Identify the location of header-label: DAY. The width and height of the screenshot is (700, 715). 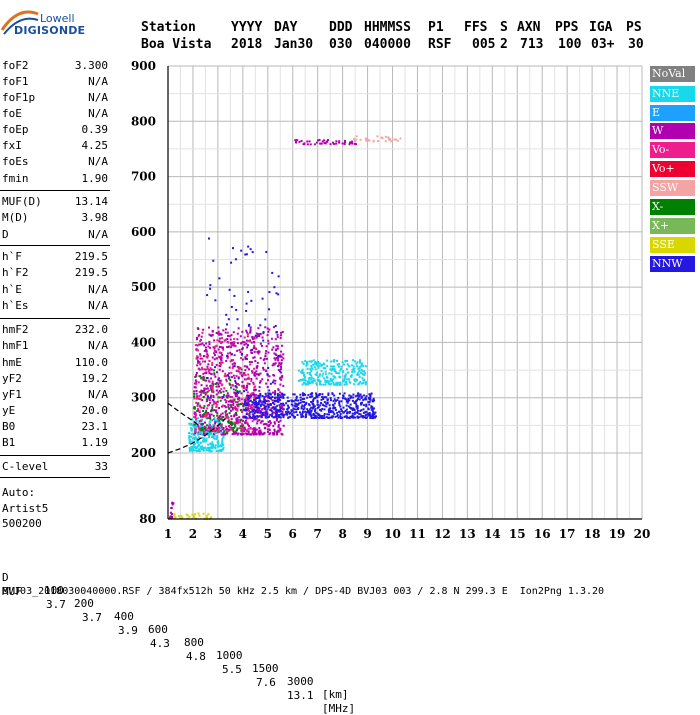
(286, 27).